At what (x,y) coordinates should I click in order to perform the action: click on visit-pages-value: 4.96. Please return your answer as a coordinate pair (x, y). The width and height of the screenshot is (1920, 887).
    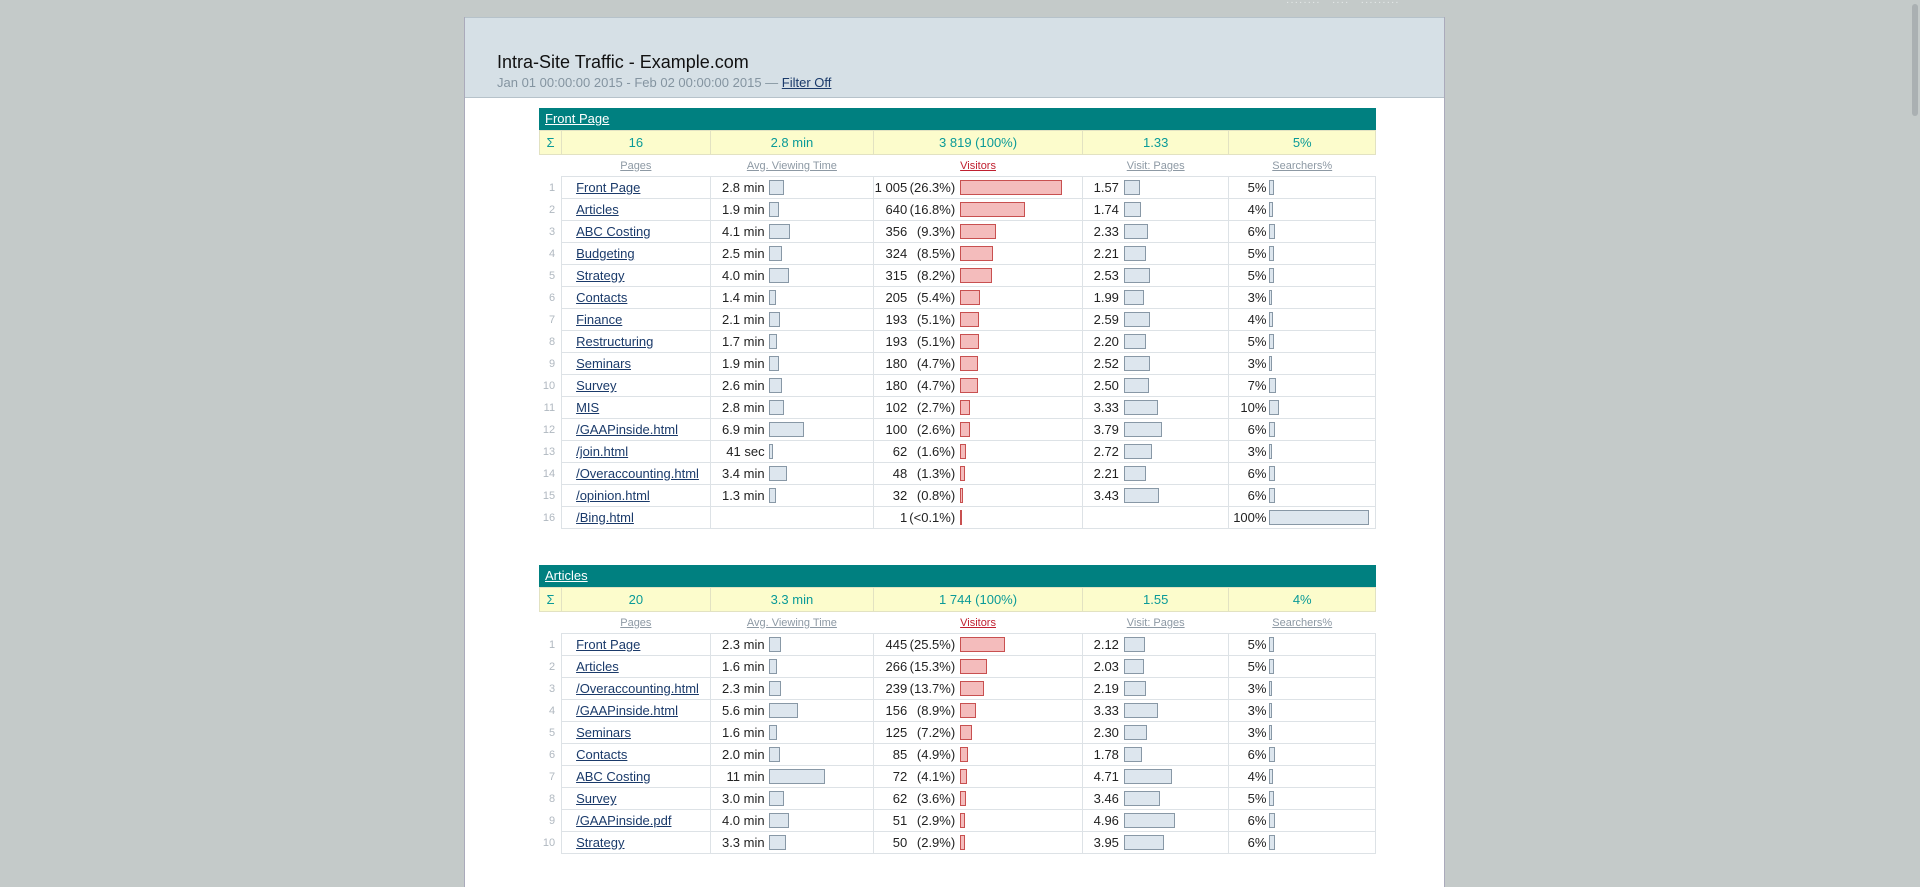
    Looking at the image, I should click on (1106, 820).